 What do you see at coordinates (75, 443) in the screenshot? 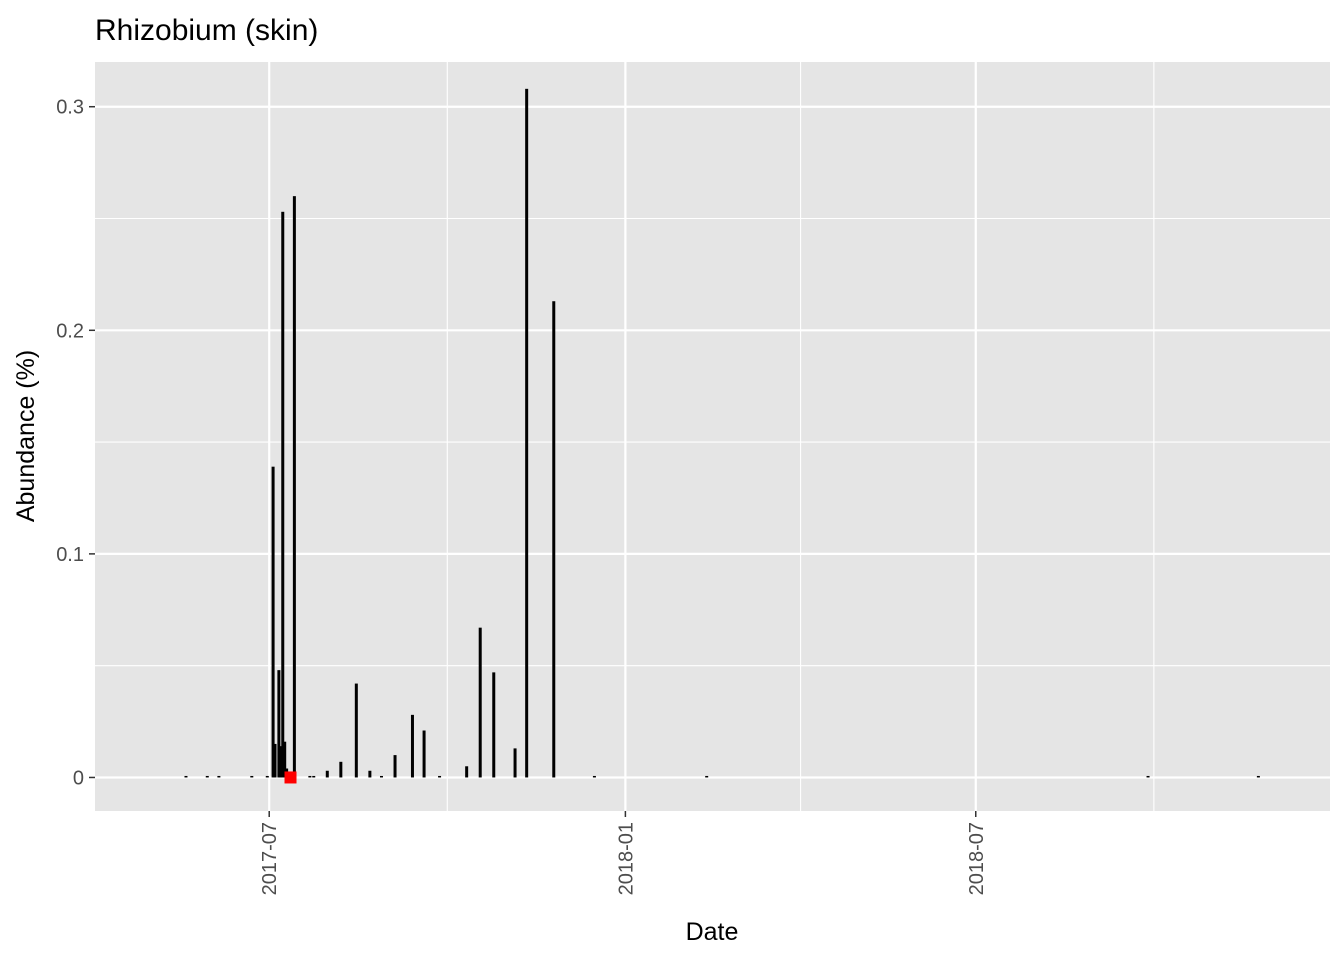
I see `y-axis: 0 0.1 0.2 0.3` at bounding box center [75, 443].